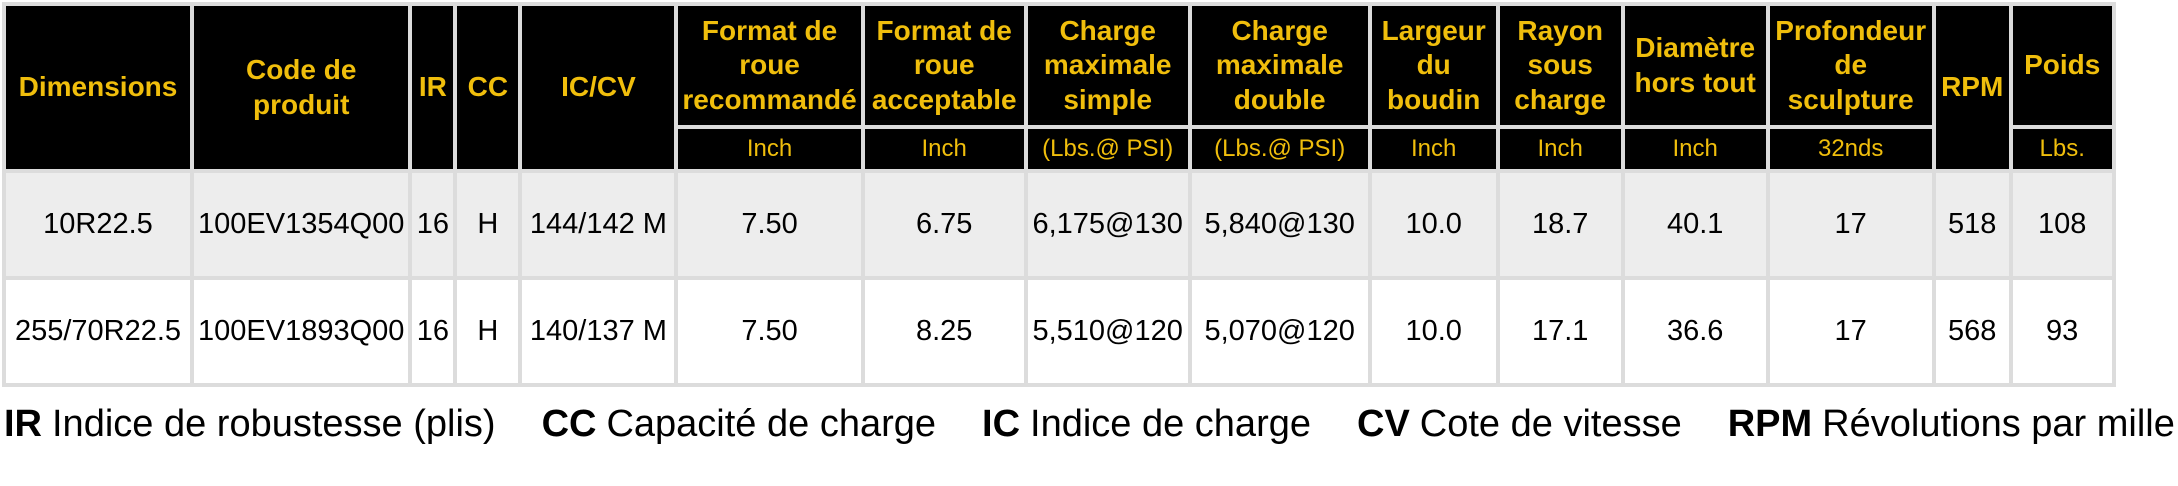 This screenshot has width=2178, height=486. Describe the element at coordinates (1998, 424) in the screenshot. I see `legend-text: Révolutions par mille` at that location.